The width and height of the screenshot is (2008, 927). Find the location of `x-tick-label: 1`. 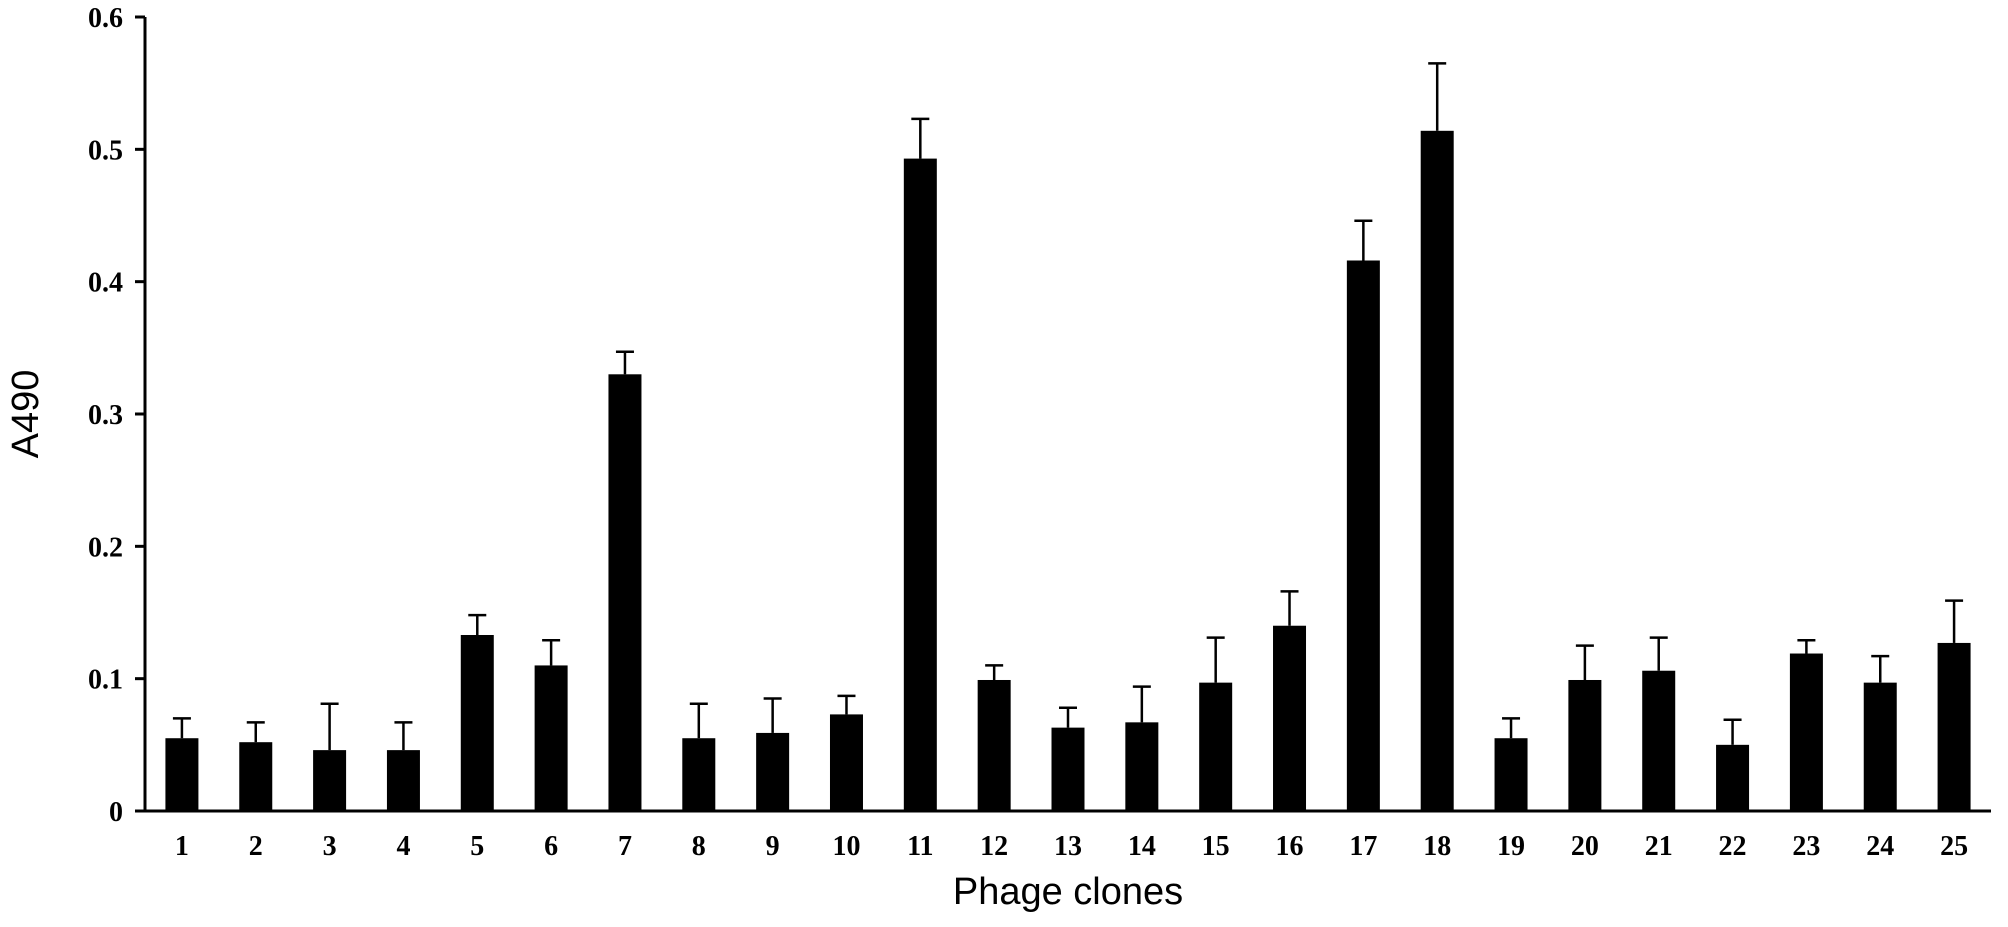

x-tick-label: 1 is located at coordinates (182, 846).